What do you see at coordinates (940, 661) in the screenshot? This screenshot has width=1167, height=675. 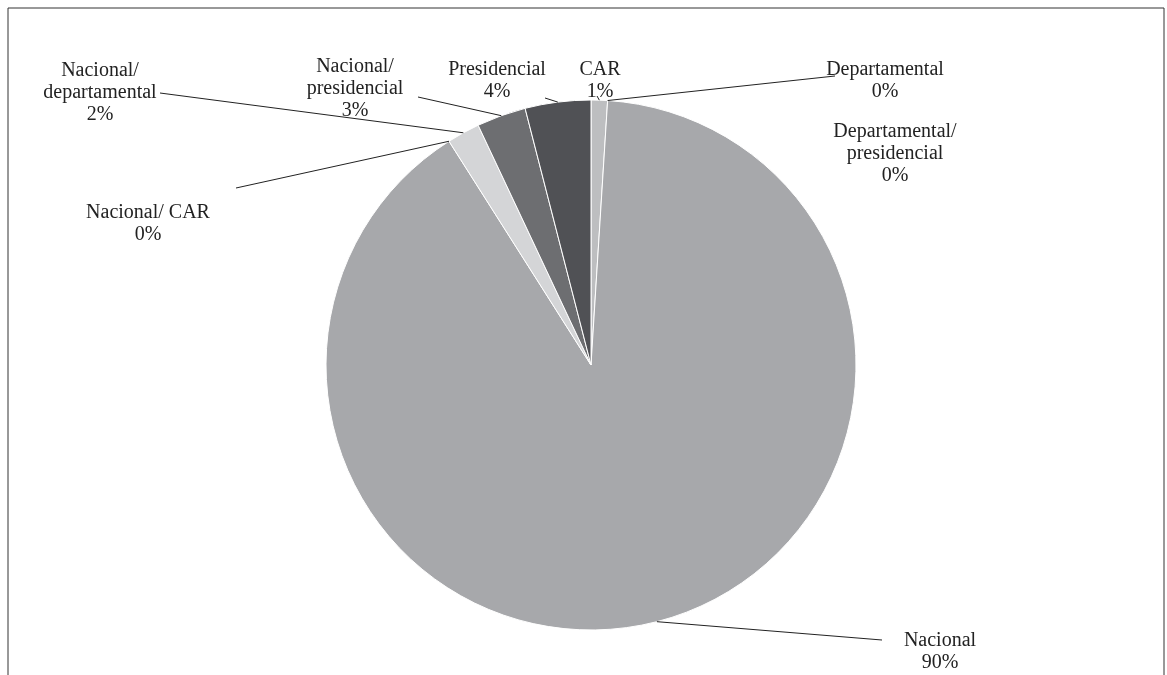 I see `data-label: 90%` at bounding box center [940, 661].